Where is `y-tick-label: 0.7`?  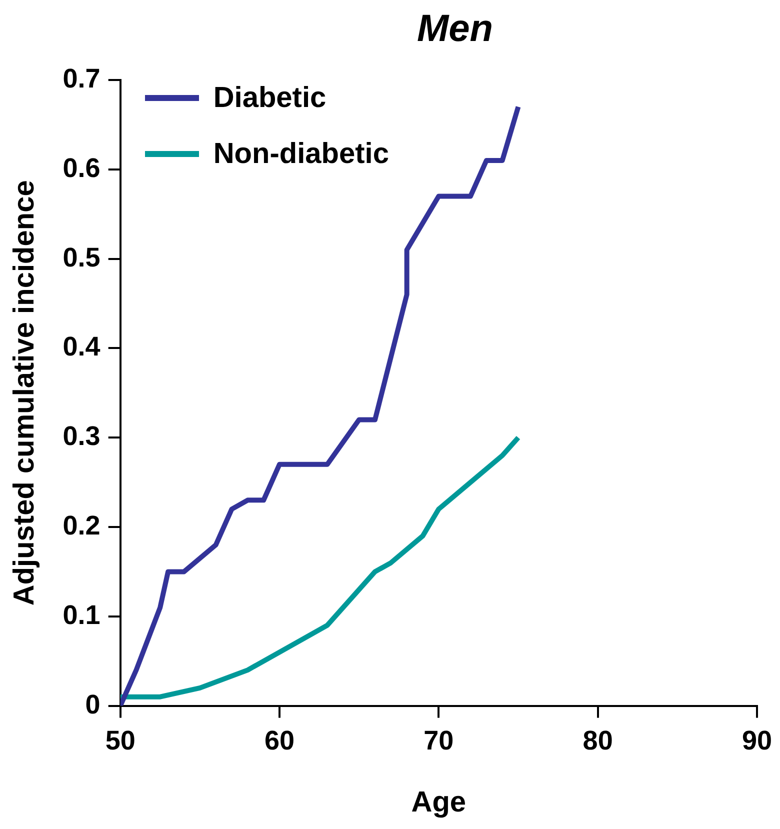 y-tick-label: 0.7 is located at coordinates (81, 78).